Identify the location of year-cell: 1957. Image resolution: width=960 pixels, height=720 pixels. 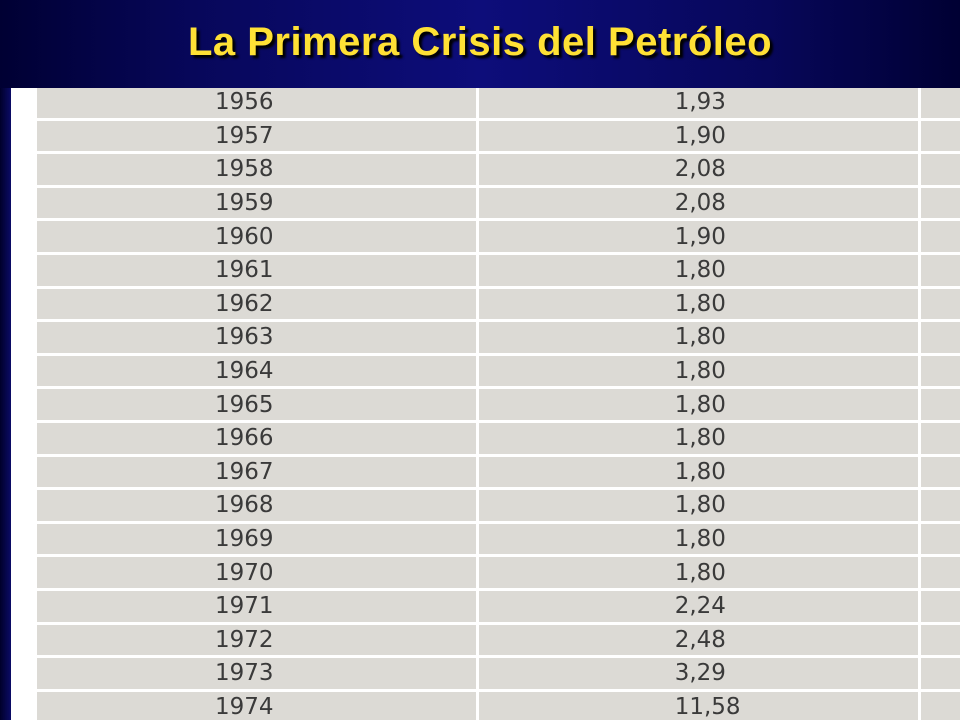
(256, 136).